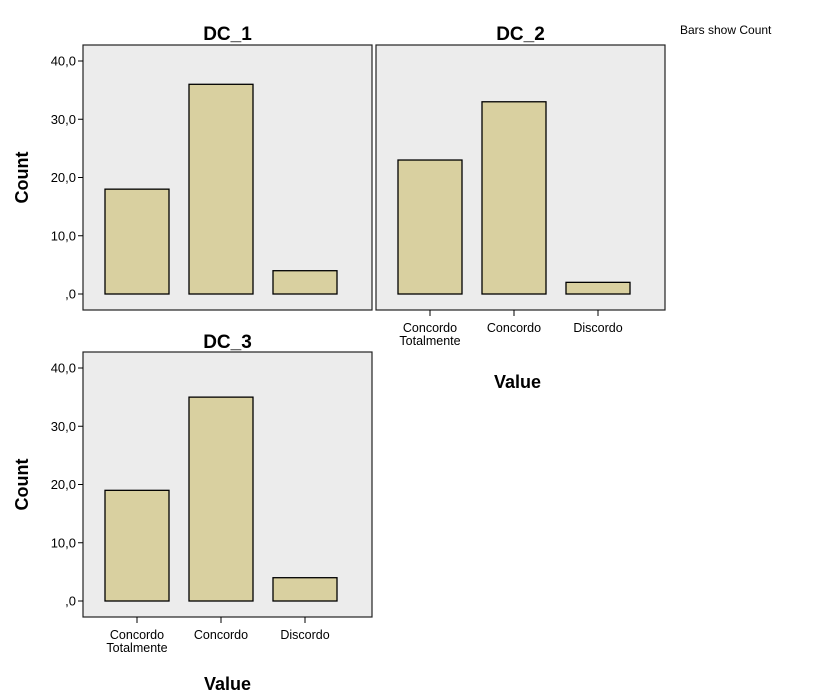  I want to click on chart-note: Bars show Count, so click(726, 30).